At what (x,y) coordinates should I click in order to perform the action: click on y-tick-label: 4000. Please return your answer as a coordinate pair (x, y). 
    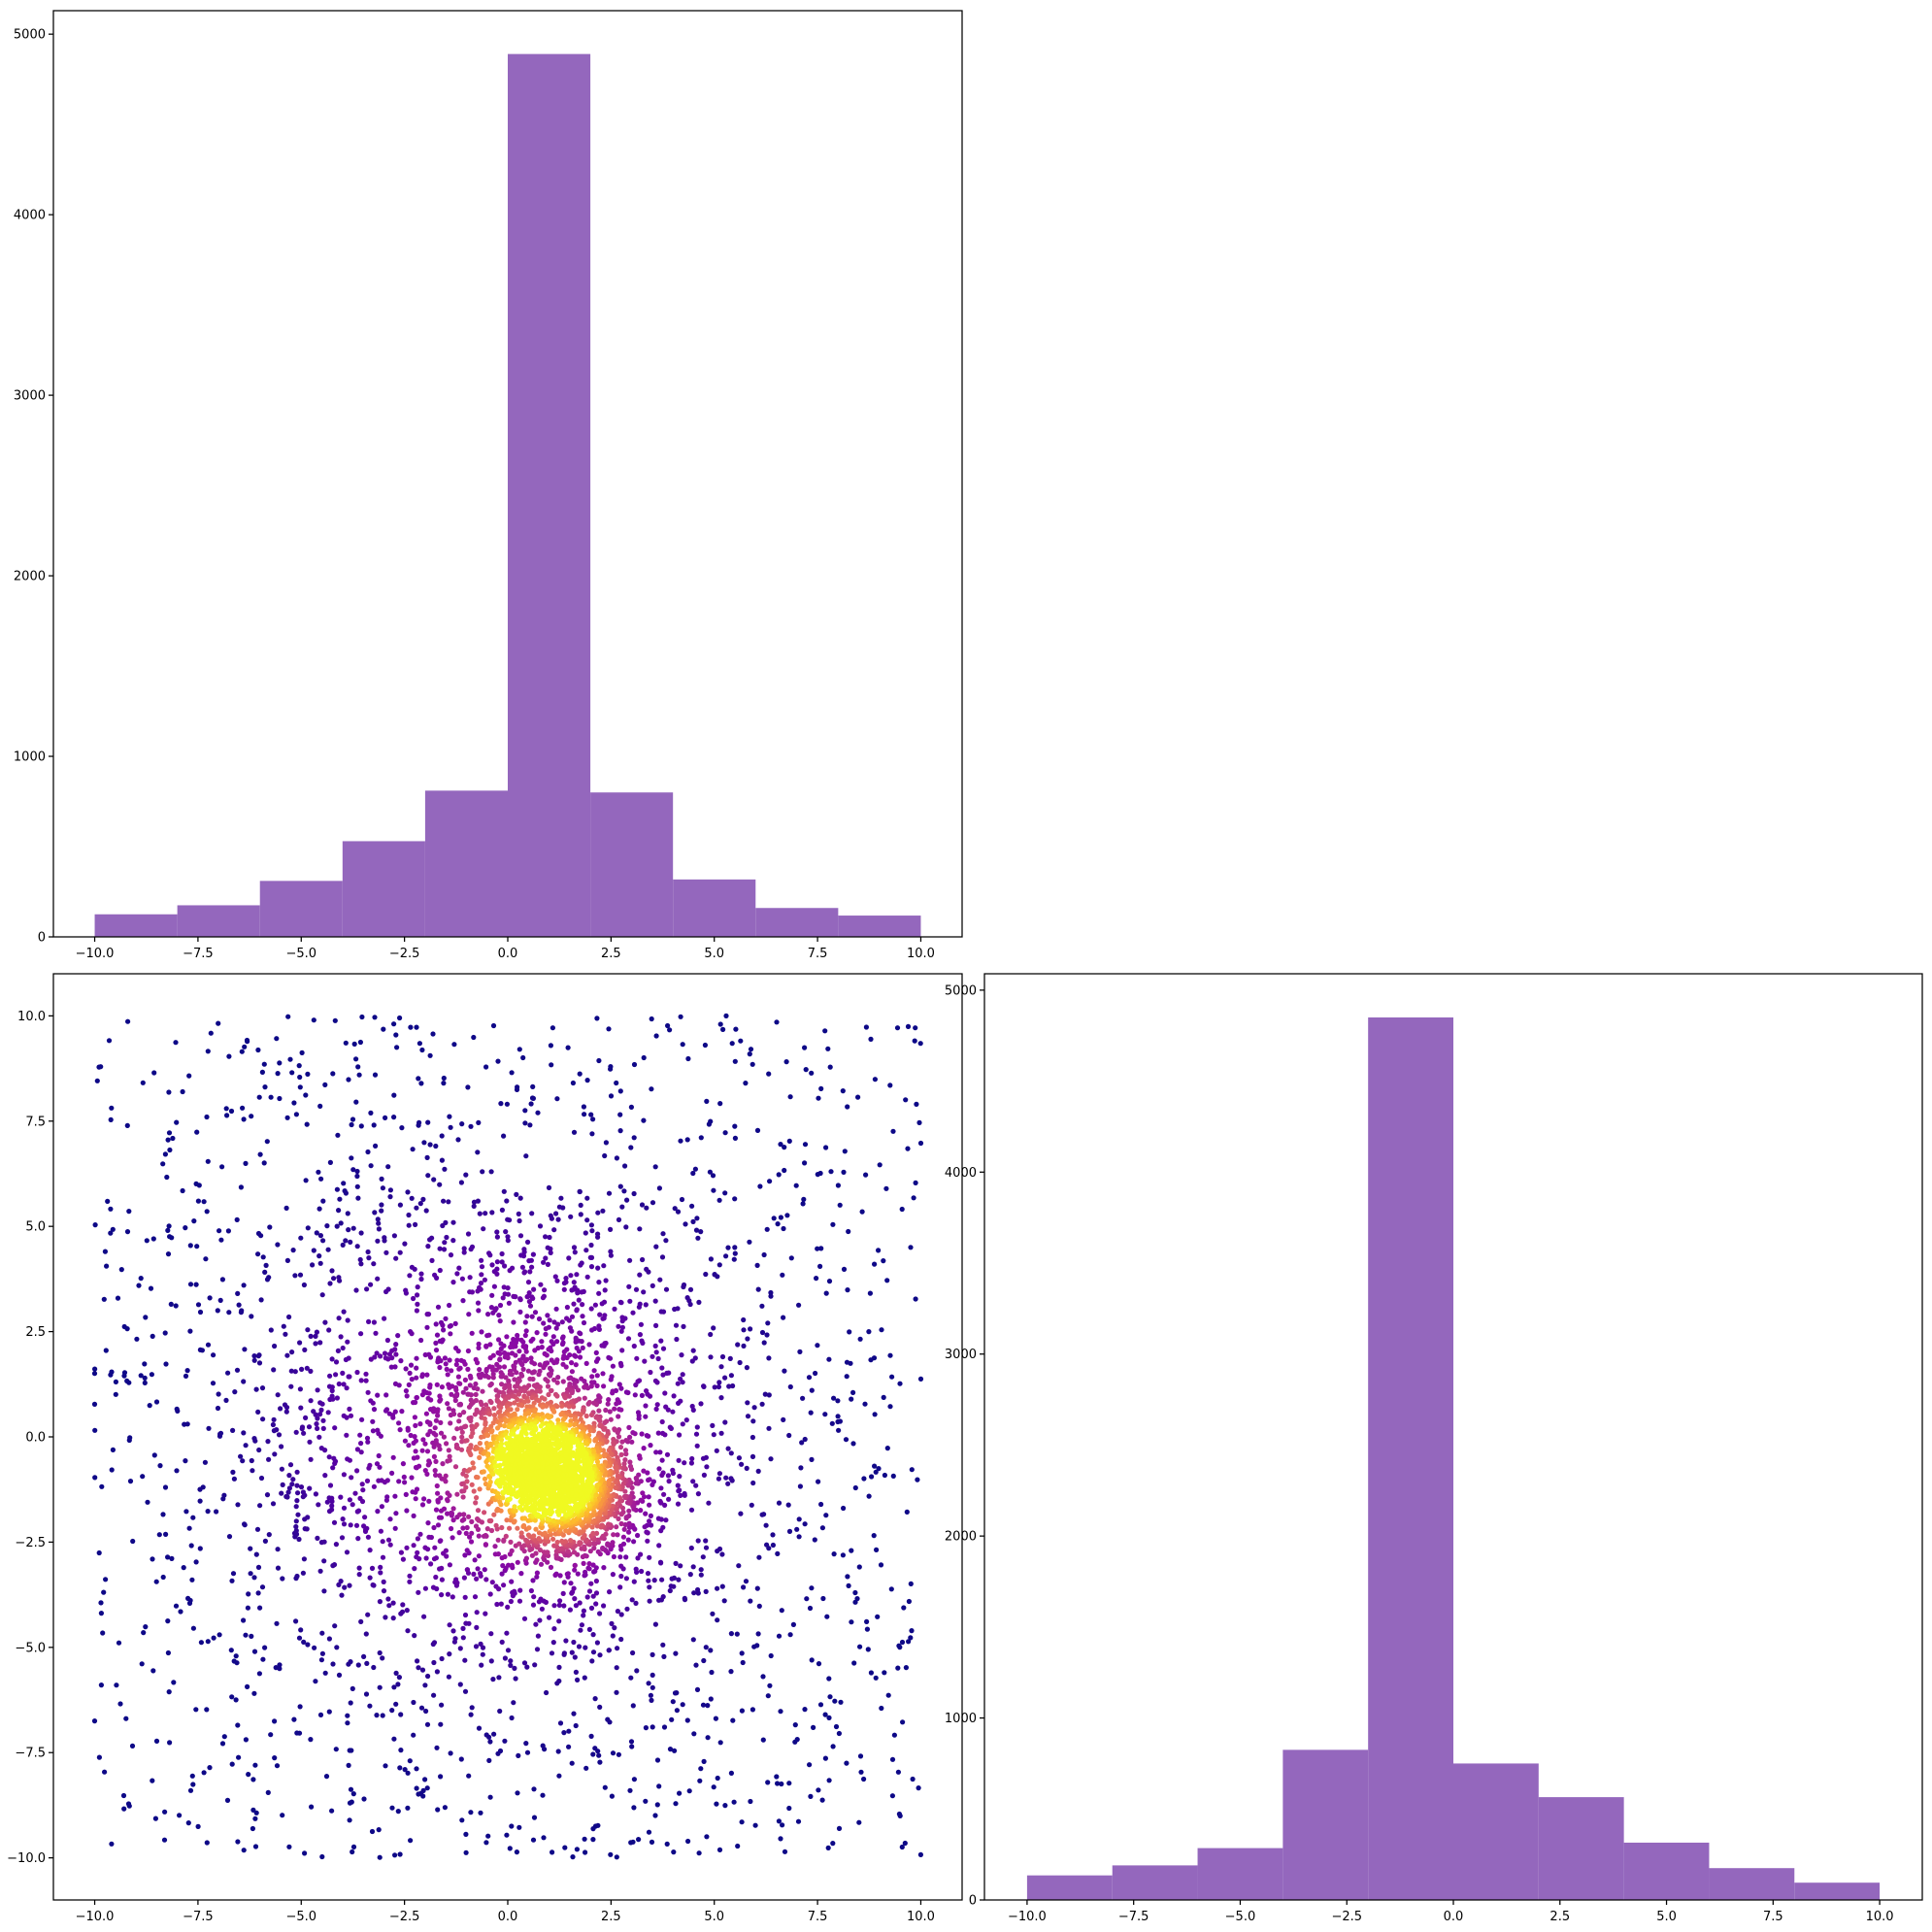
    Looking at the image, I should click on (30, 216).